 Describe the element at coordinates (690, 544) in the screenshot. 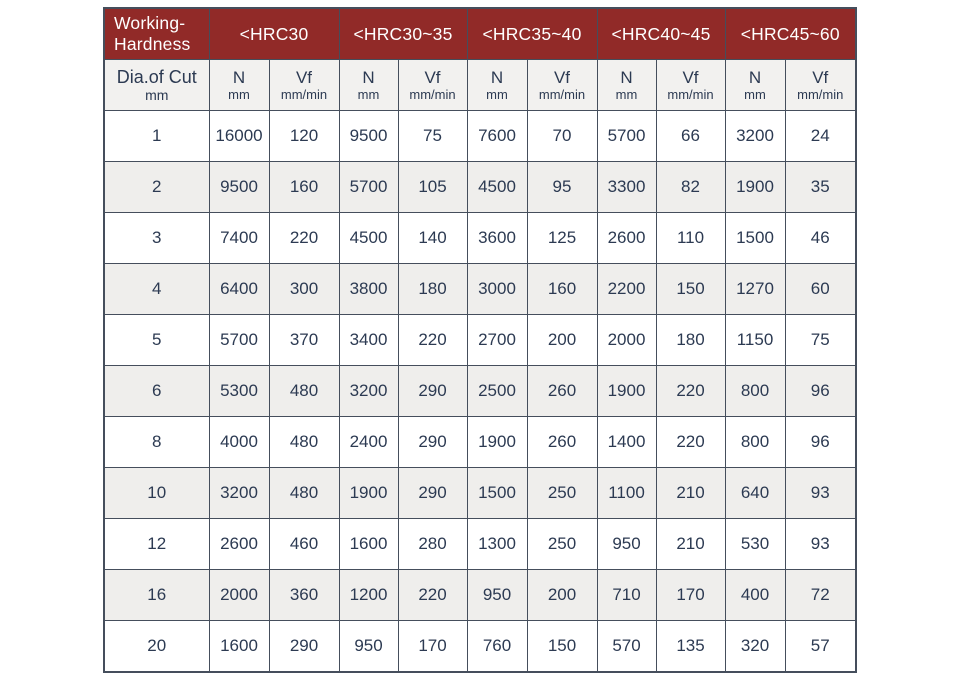

I see `value-cell: 210` at that location.